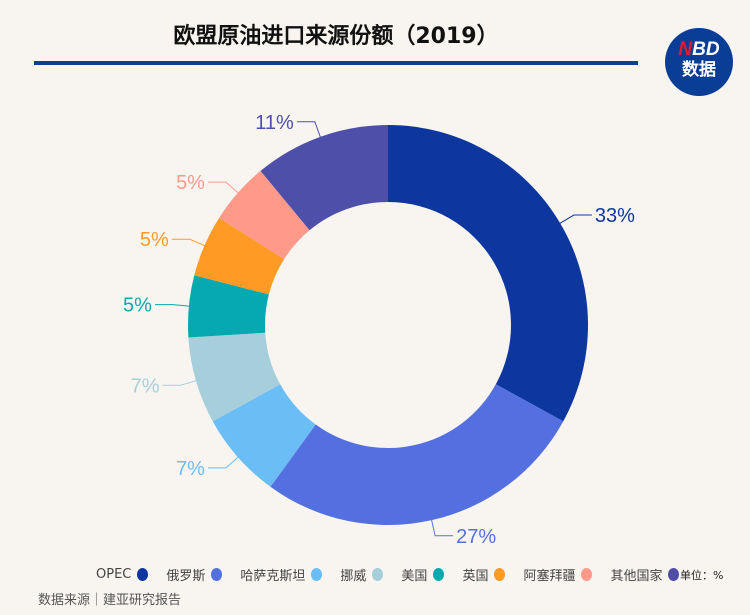 The height and width of the screenshot is (615, 750). Describe the element at coordinates (636, 576) in the screenshot. I see `legend-label: 其他国家` at that location.